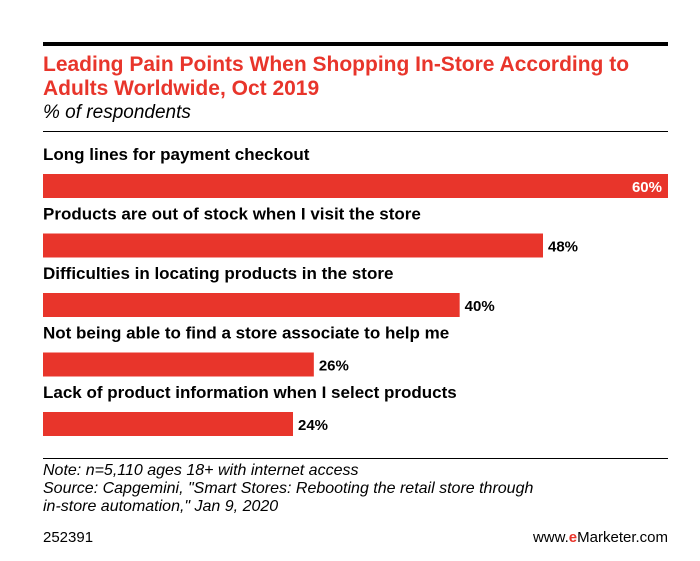 Image resolution: width=700 pixels, height=561 pixels. I want to click on value-label: 60%, so click(647, 187).